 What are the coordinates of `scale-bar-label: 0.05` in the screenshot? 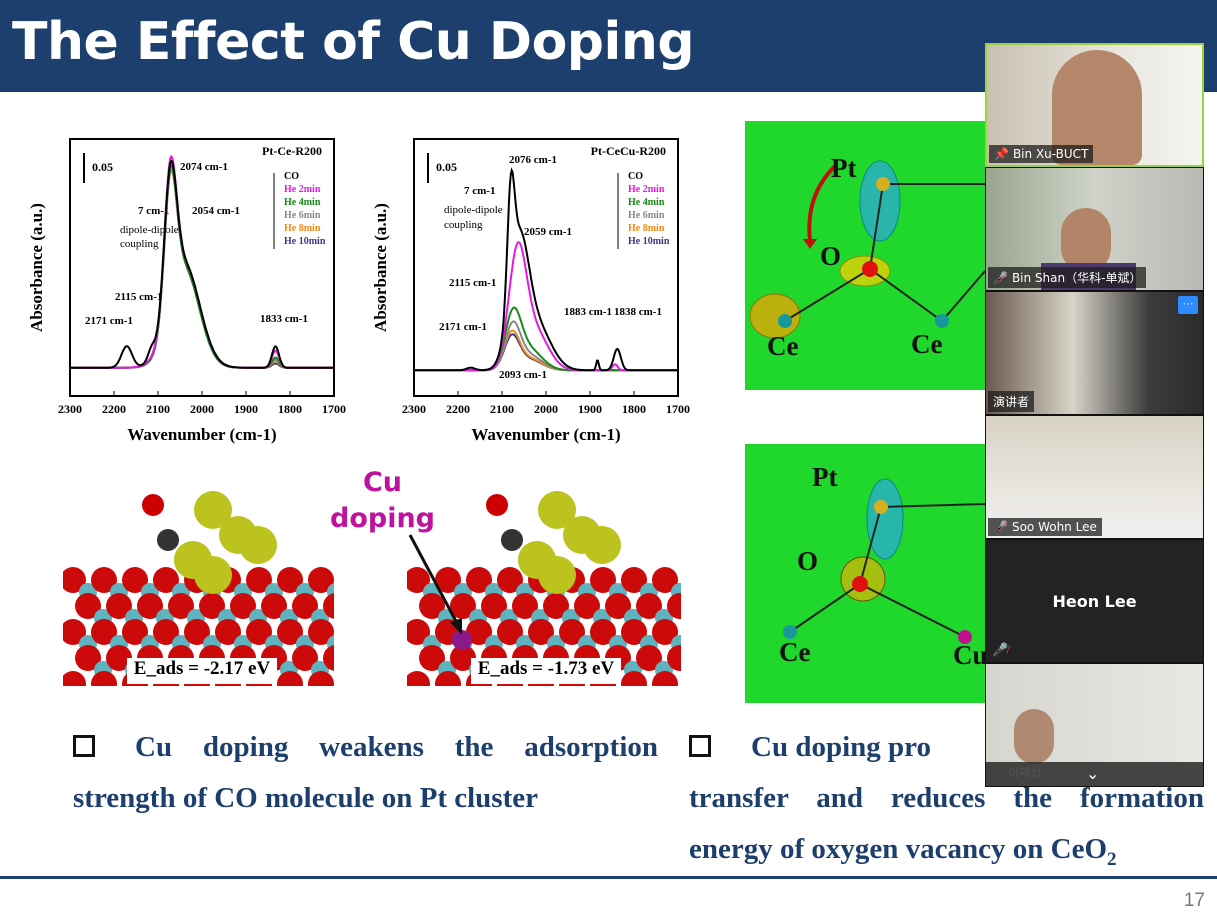 It's located at (102, 167).